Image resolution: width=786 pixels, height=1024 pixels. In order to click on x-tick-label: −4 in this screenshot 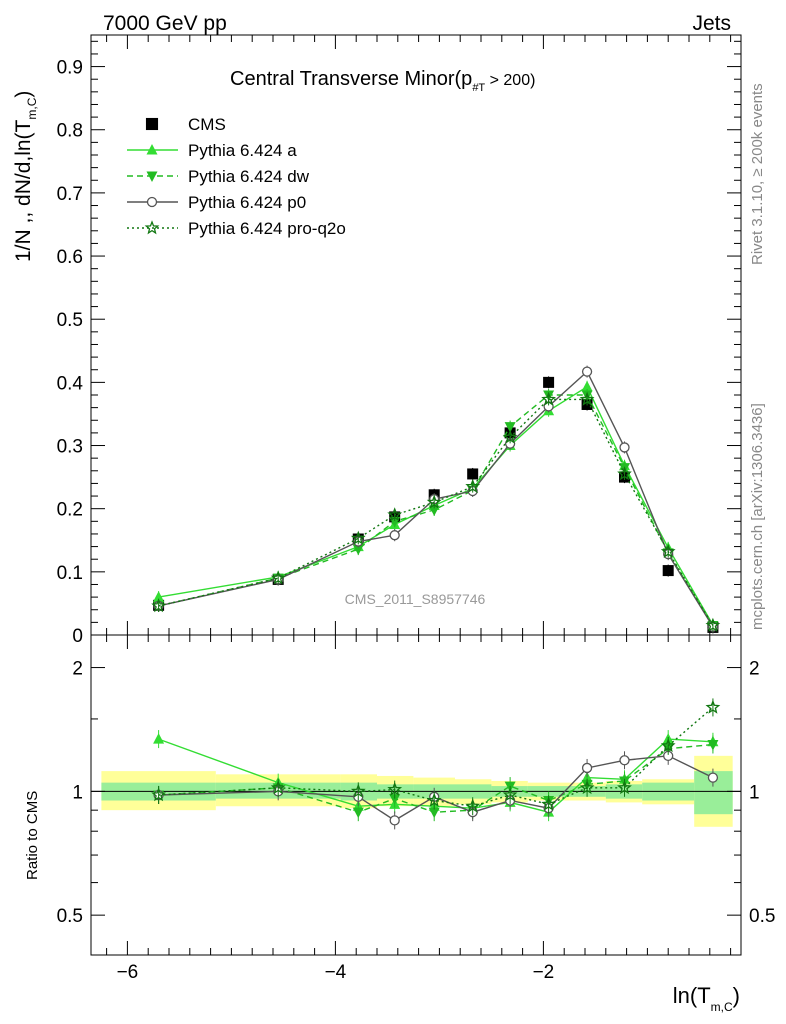, I will do `click(336, 972)`.